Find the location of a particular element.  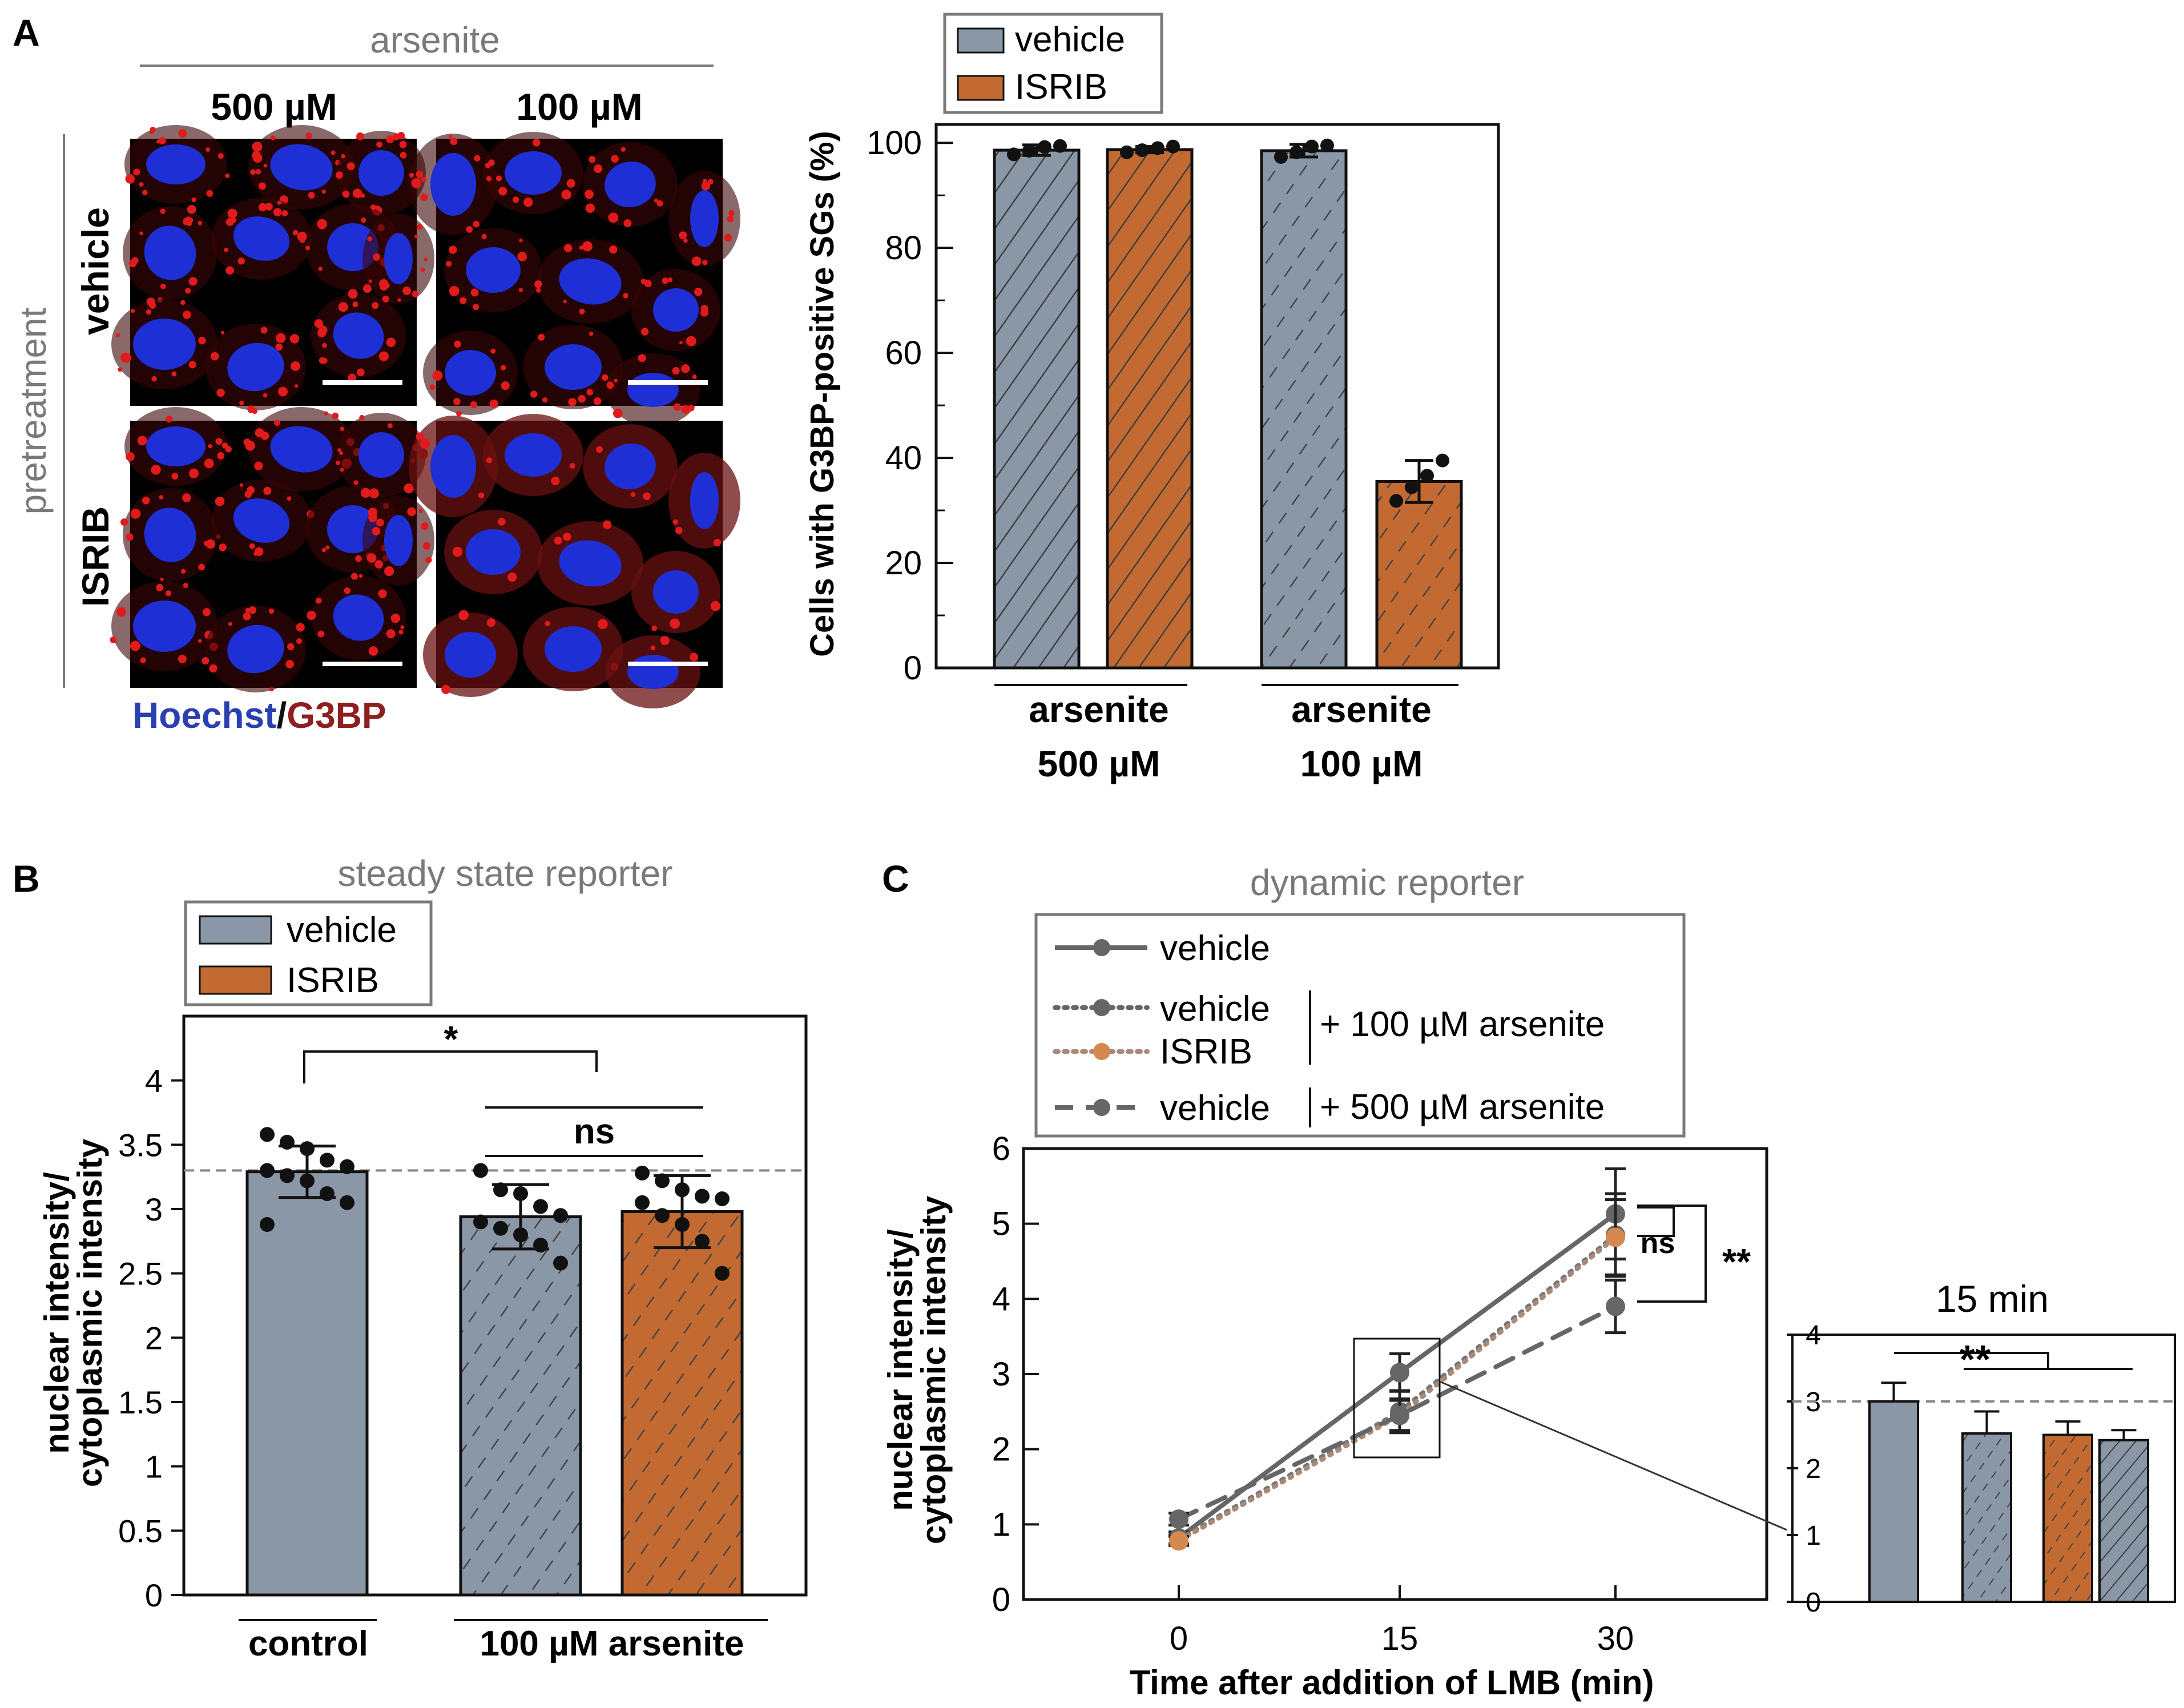

inset-ytick-label: 4 is located at coordinates (1813, 1335).